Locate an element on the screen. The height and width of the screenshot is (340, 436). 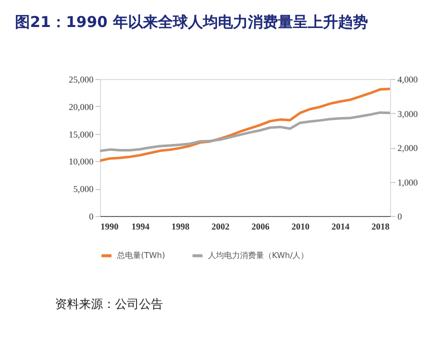
x-tick-label: 2002 is located at coordinates (221, 227).